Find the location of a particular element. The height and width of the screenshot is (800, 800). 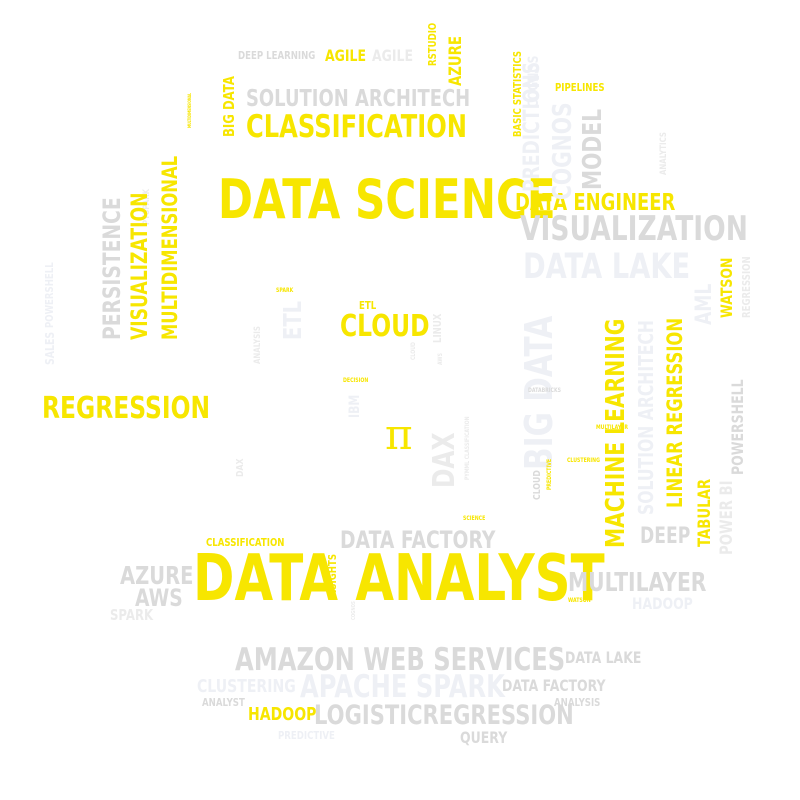

word-data-science: DATA SCIENCE is located at coordinates (387, 199).